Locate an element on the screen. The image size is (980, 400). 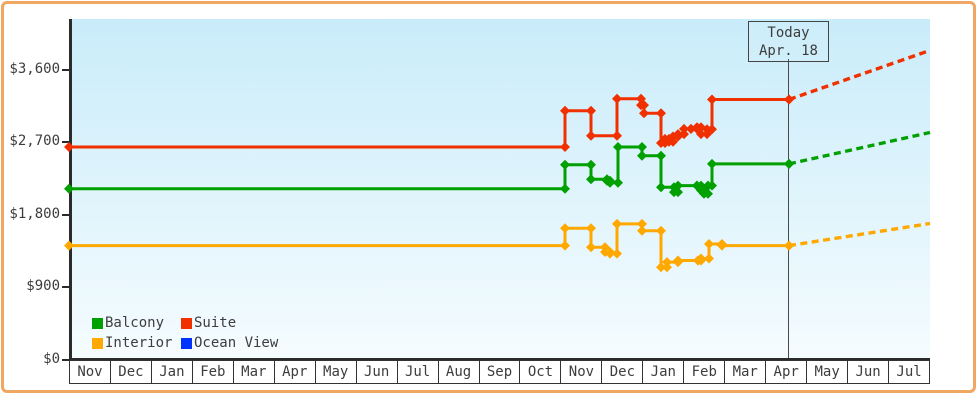
y-tick-label: $900 is located at coordinates (43, 286).